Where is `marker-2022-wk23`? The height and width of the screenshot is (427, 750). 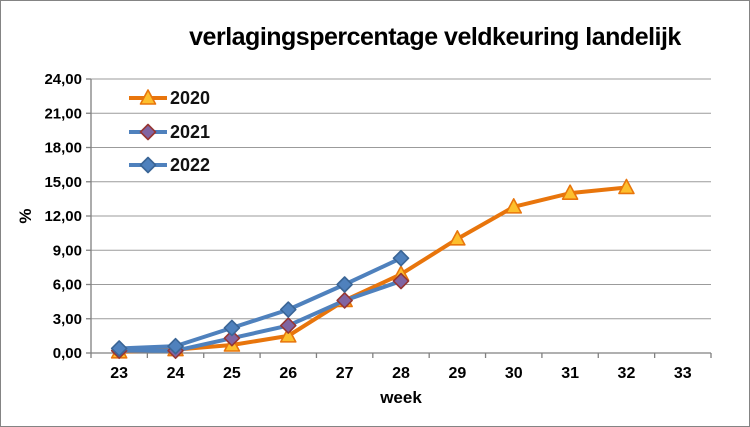 marker-2022-wk23 is located at coordinates (119, 348).